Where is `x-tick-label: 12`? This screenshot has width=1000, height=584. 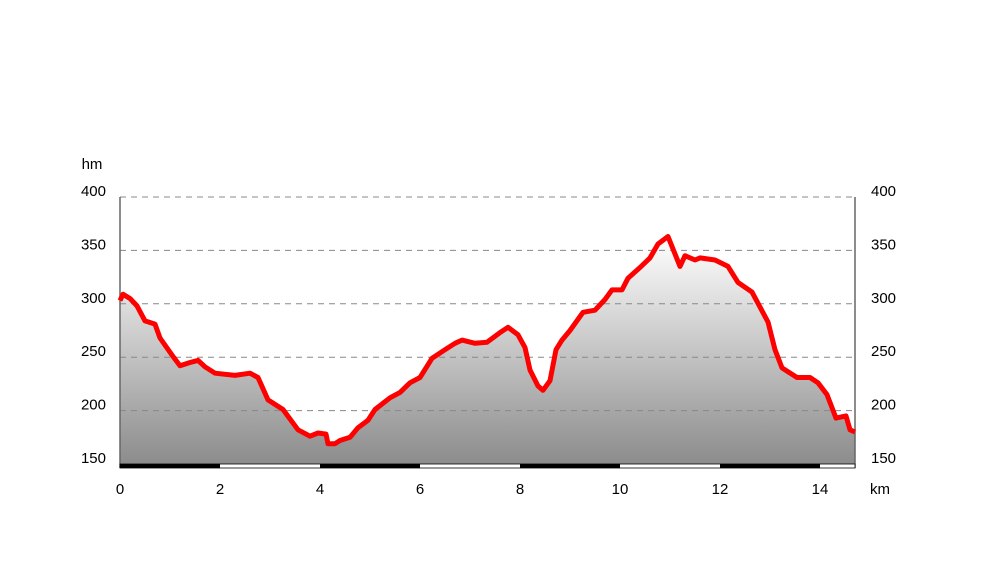 x-tick-label: 12 is located at coordinates (720, 489).